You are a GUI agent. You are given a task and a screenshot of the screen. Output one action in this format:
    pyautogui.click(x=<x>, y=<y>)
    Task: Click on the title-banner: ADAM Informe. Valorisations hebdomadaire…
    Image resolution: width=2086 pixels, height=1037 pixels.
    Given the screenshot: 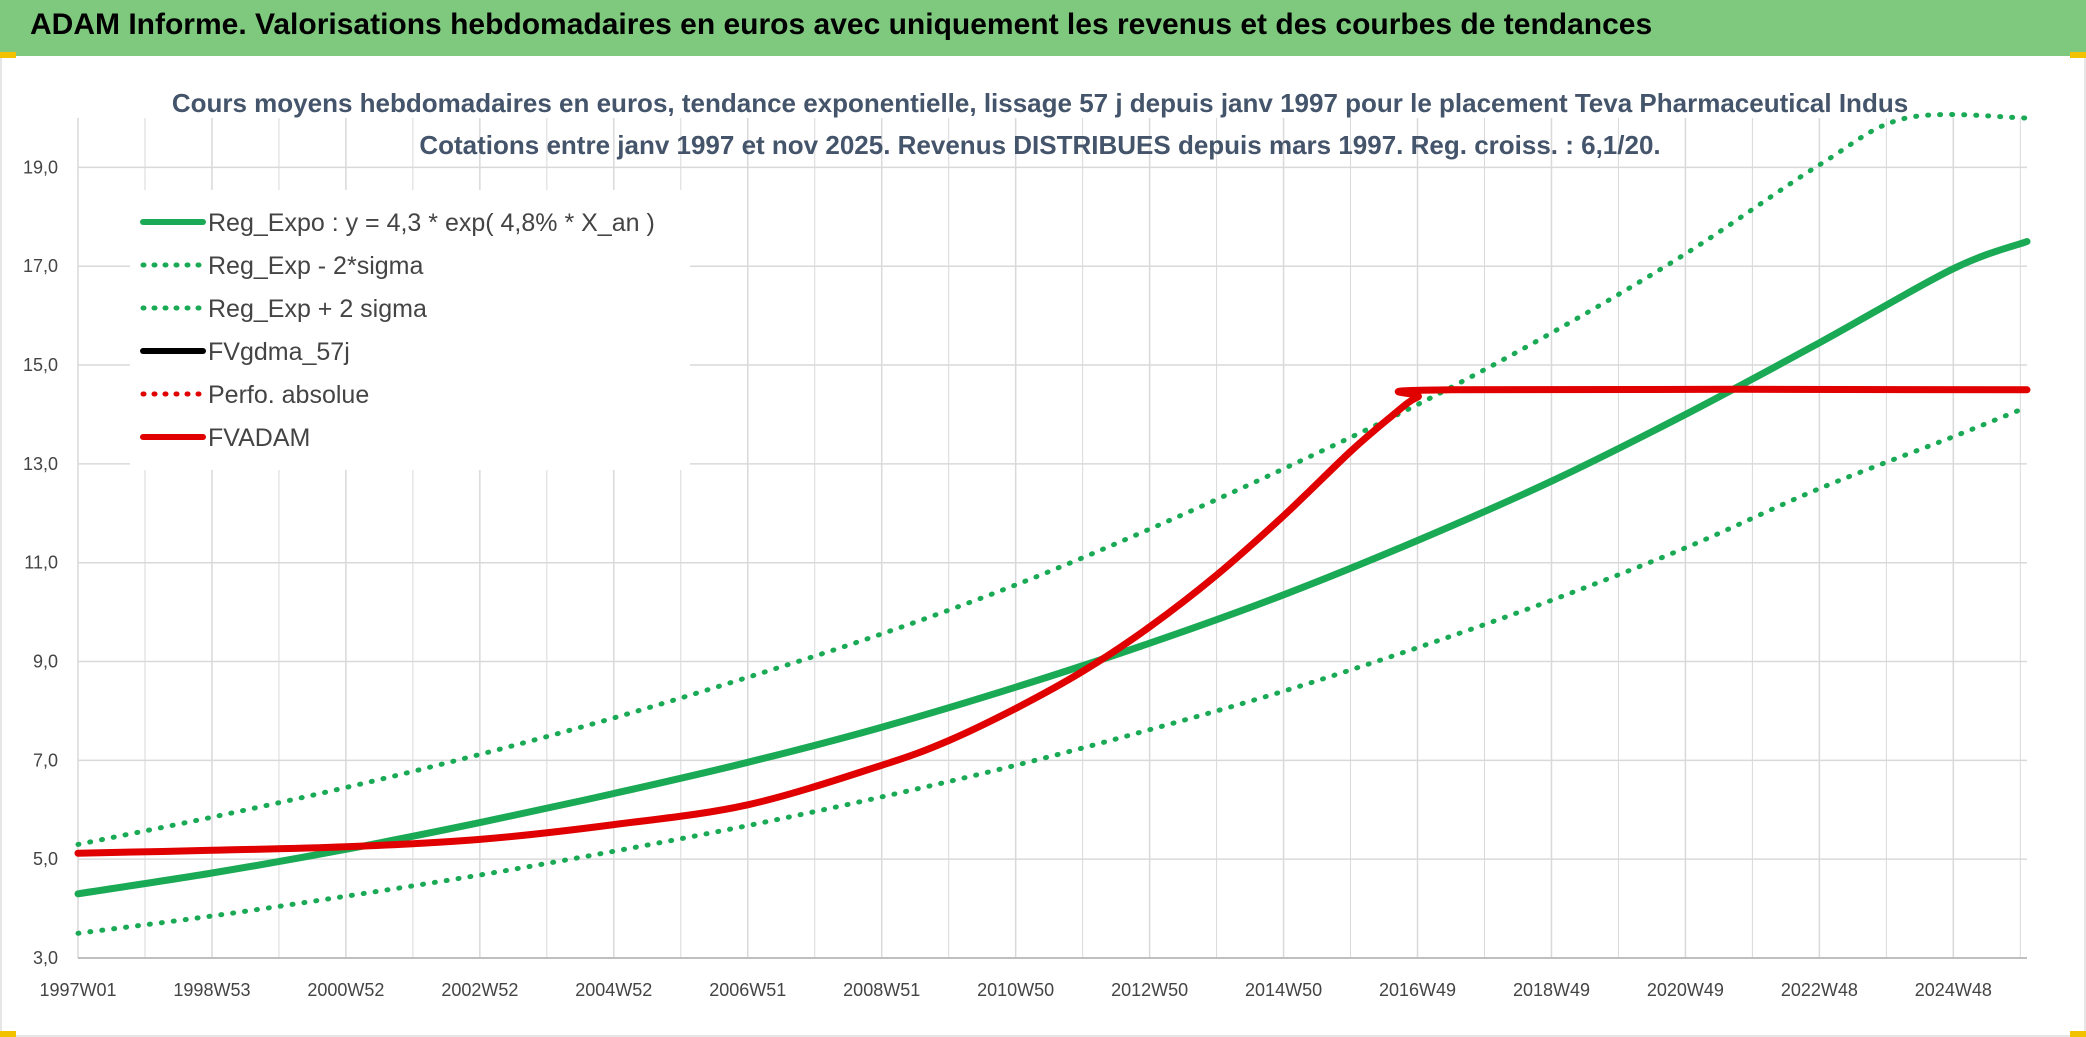 What is the action you would take?
    pyautogui.click(x=1043, y=28)
    